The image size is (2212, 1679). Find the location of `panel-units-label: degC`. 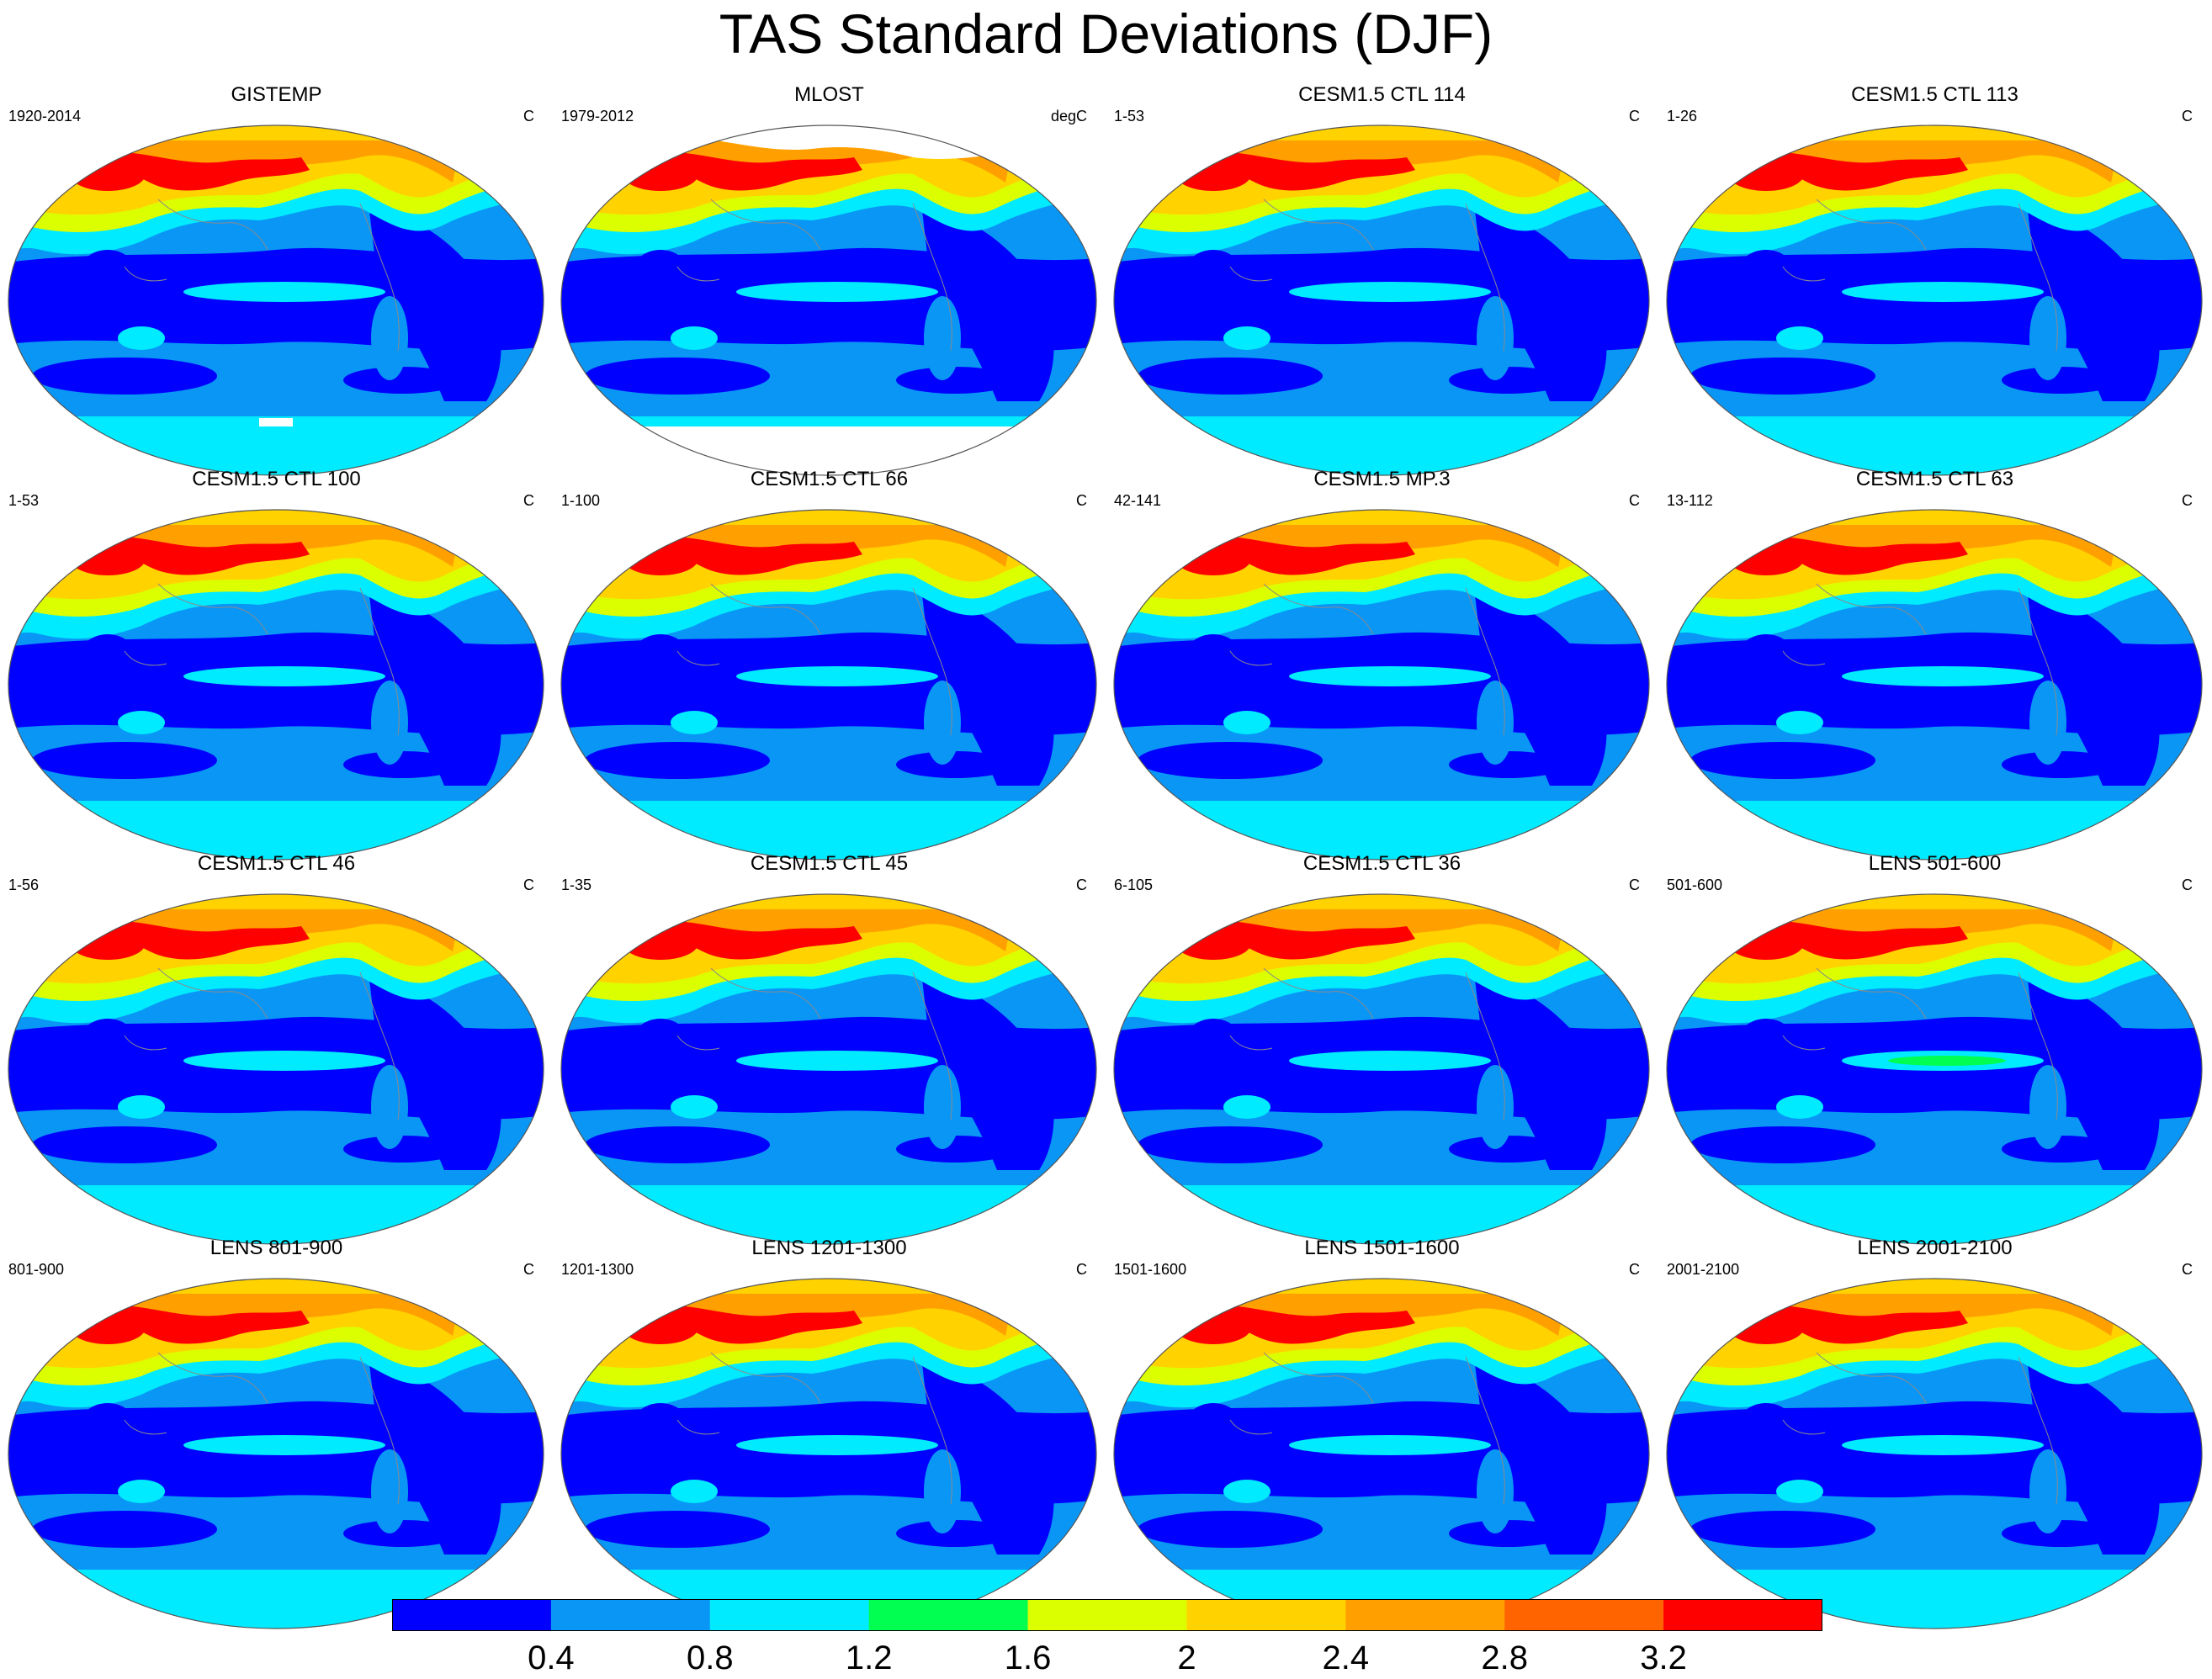

panel-units-label: degC is located at coordinates (1068, 116).